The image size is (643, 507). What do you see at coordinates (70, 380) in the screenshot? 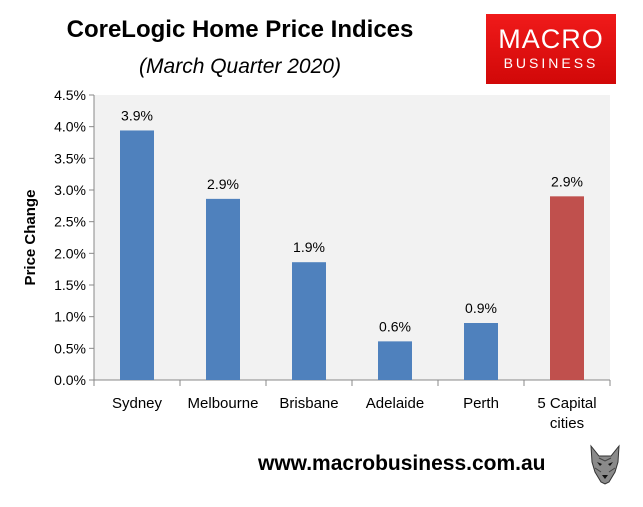
I see `y-tick-label: 0.0%` at bounding box center [70, 380].